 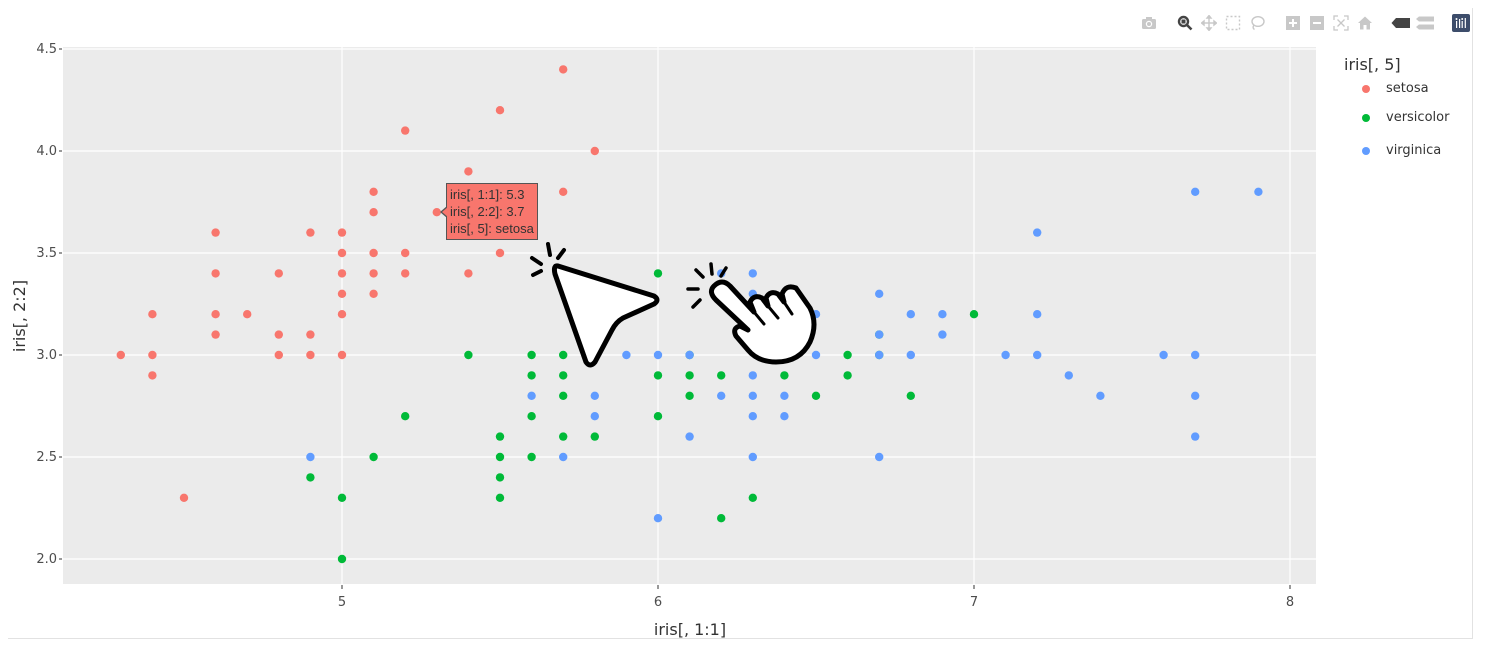 What do you see at coordinates (1233, 23) in the screenshot?
I see `box-select-icon` at bounding box center [1233, 23].